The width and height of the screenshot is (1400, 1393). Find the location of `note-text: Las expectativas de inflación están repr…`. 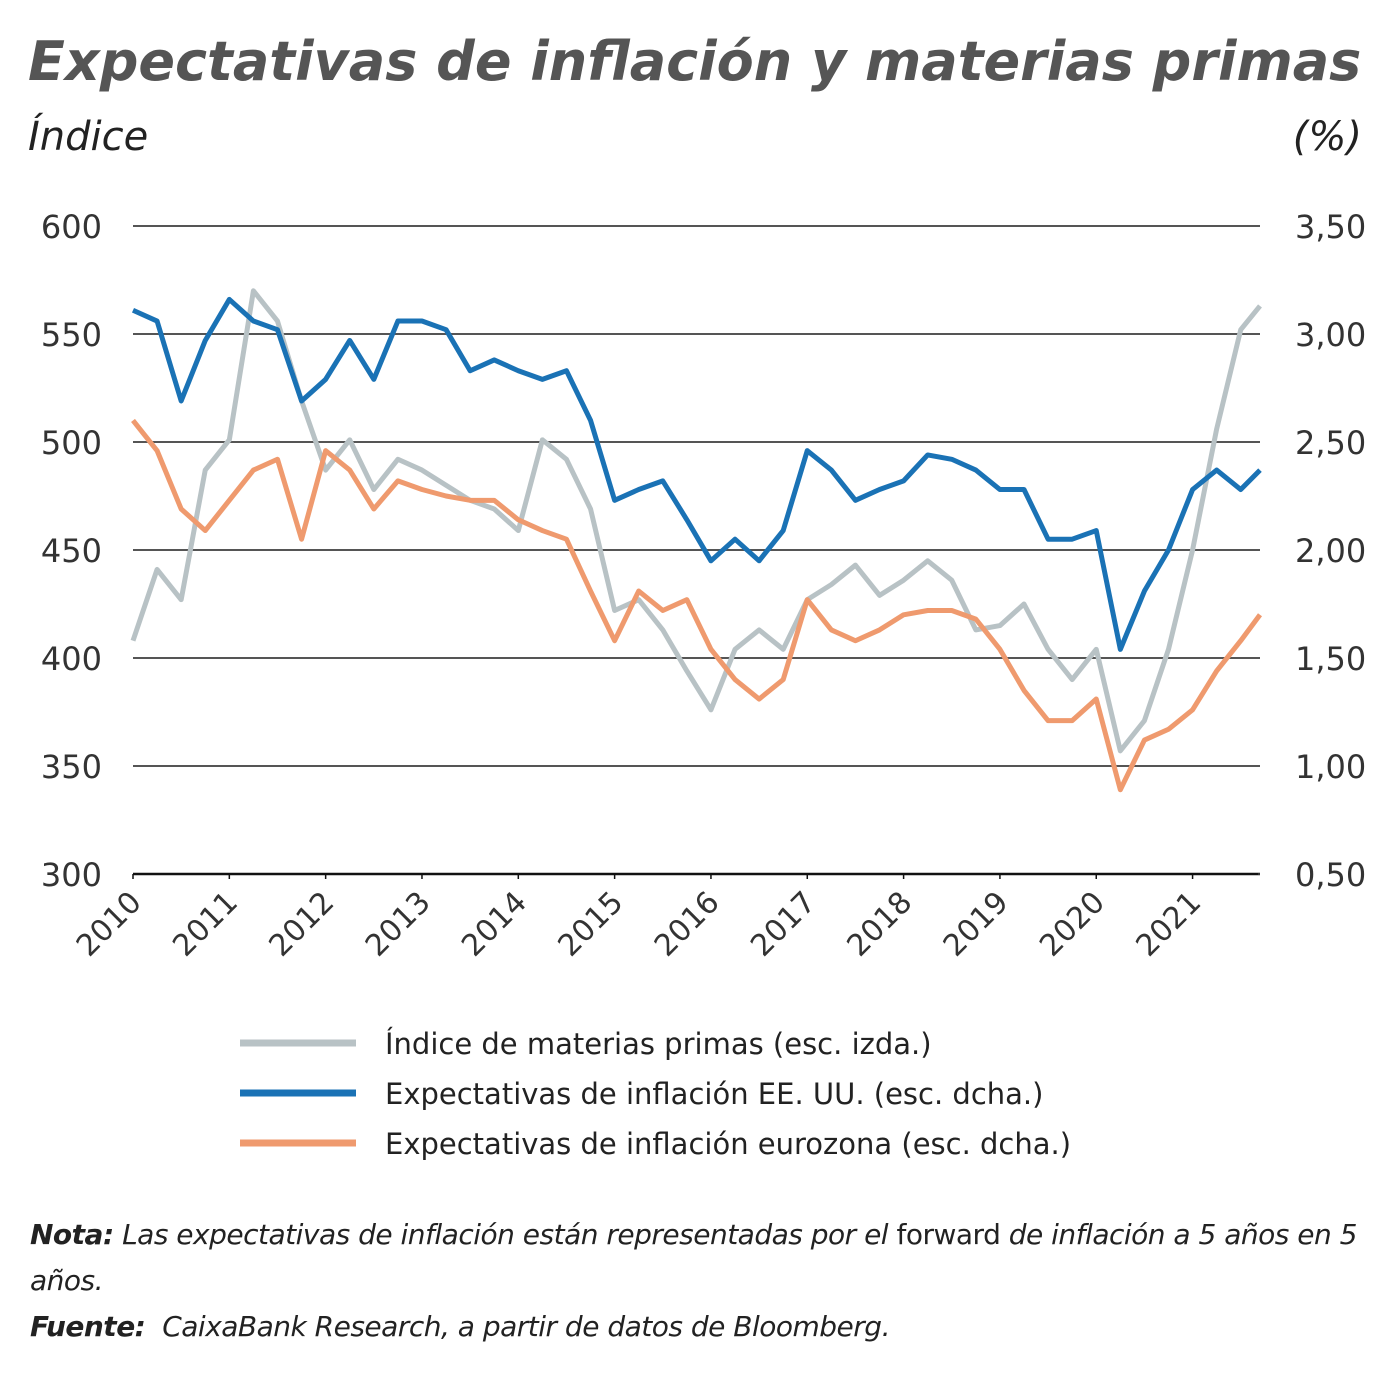

note-text: Las expectativas de inflación están repr… is located at coordinates (505, 1234).